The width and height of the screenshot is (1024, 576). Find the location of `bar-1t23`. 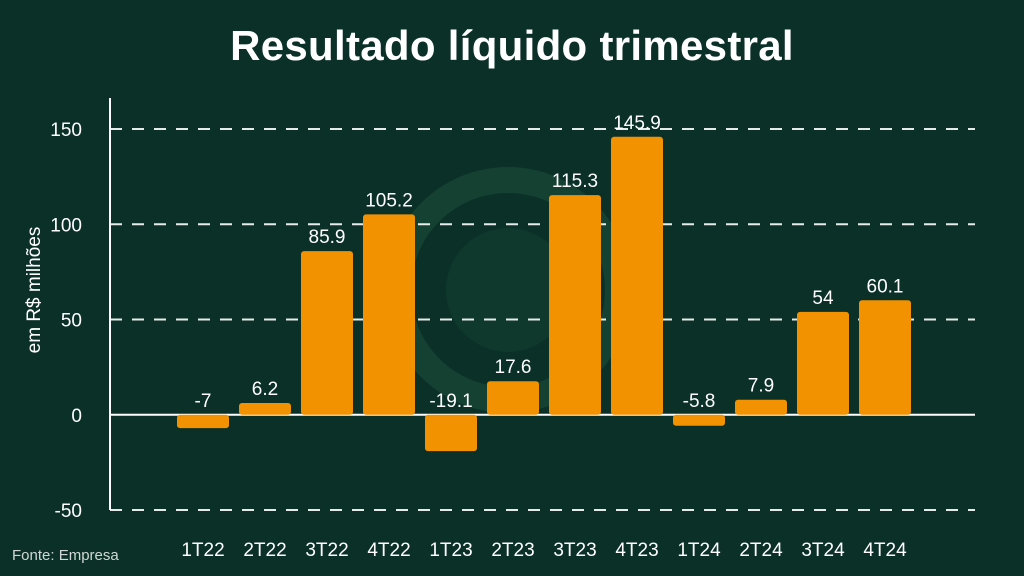

bar-1t23 is located at coordinates (451, 433).